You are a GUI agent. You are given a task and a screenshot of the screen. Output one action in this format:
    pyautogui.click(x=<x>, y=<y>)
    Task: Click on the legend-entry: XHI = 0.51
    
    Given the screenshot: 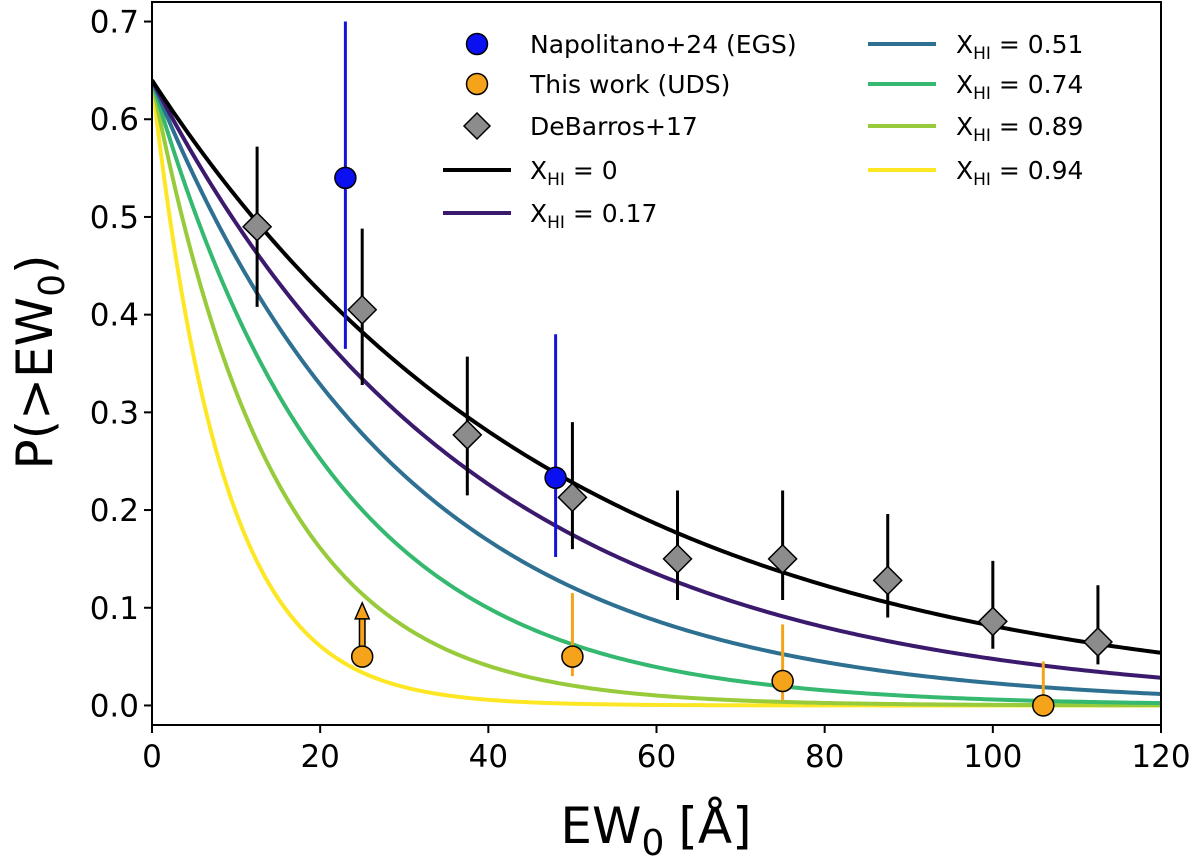 What is the action you would take?
    pyautogui.click(x=975, y=47)
    